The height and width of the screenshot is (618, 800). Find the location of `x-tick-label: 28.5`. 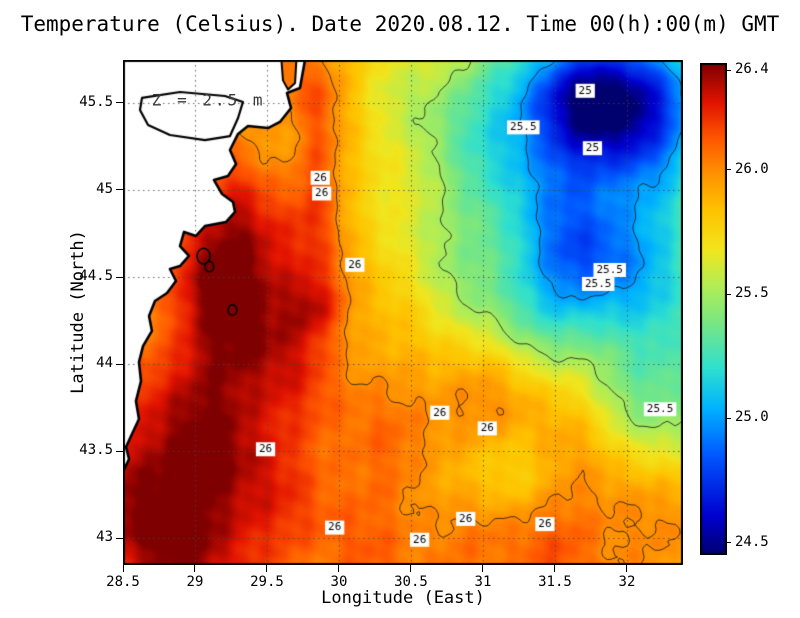

x-tick-label: 28.5 is located at coordinates (123, 582).